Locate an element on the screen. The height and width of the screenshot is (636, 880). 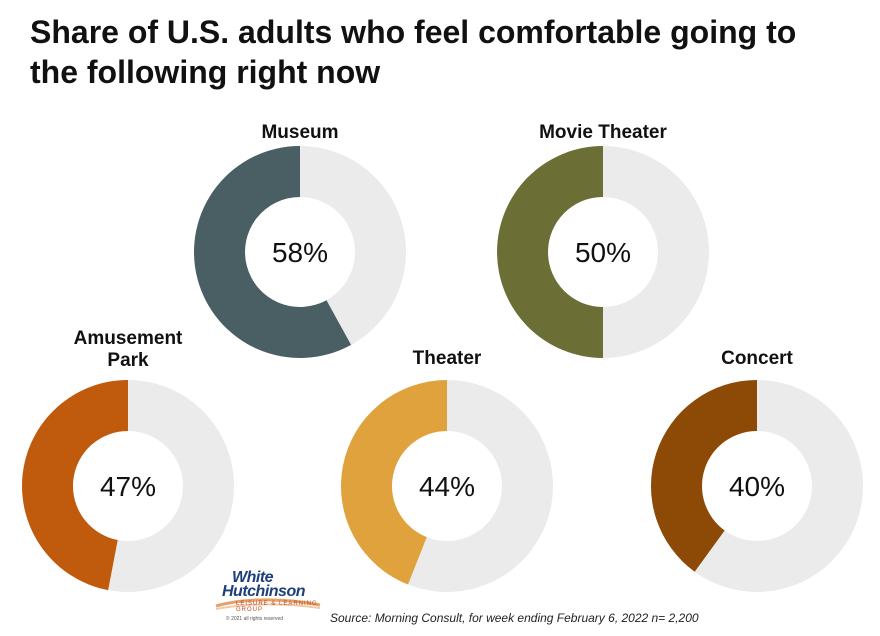
logo-copyright: © 2021 all rights reserved is located at coordinates (255, 619).